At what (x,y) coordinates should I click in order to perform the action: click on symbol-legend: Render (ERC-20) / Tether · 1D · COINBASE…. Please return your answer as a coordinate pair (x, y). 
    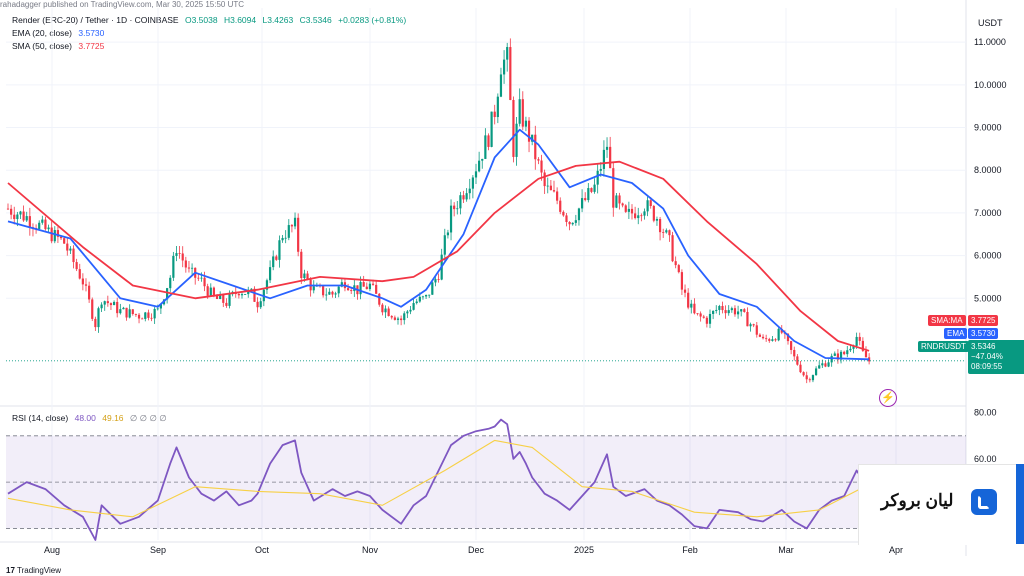
    Looking at the image, I should click on (209, 20).